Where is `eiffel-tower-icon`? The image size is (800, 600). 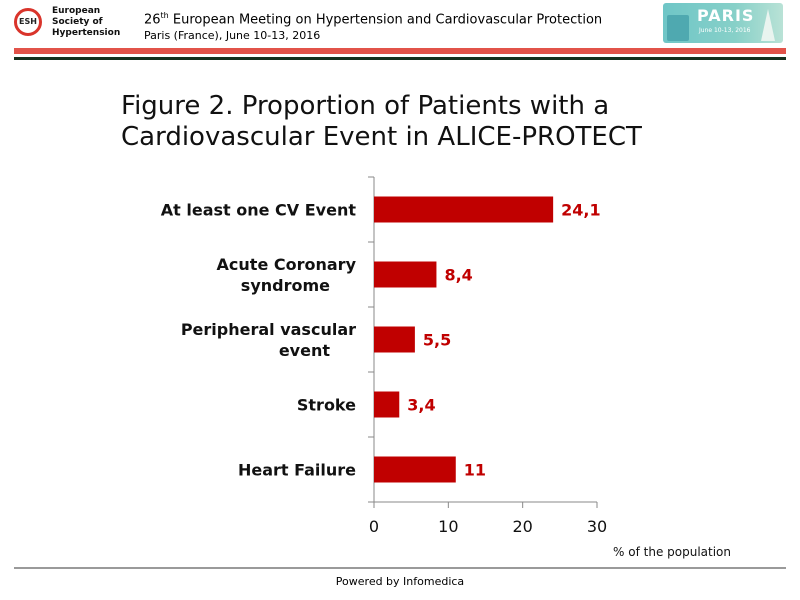 eiffel-tower-icon is located at coordinates (768, 25).